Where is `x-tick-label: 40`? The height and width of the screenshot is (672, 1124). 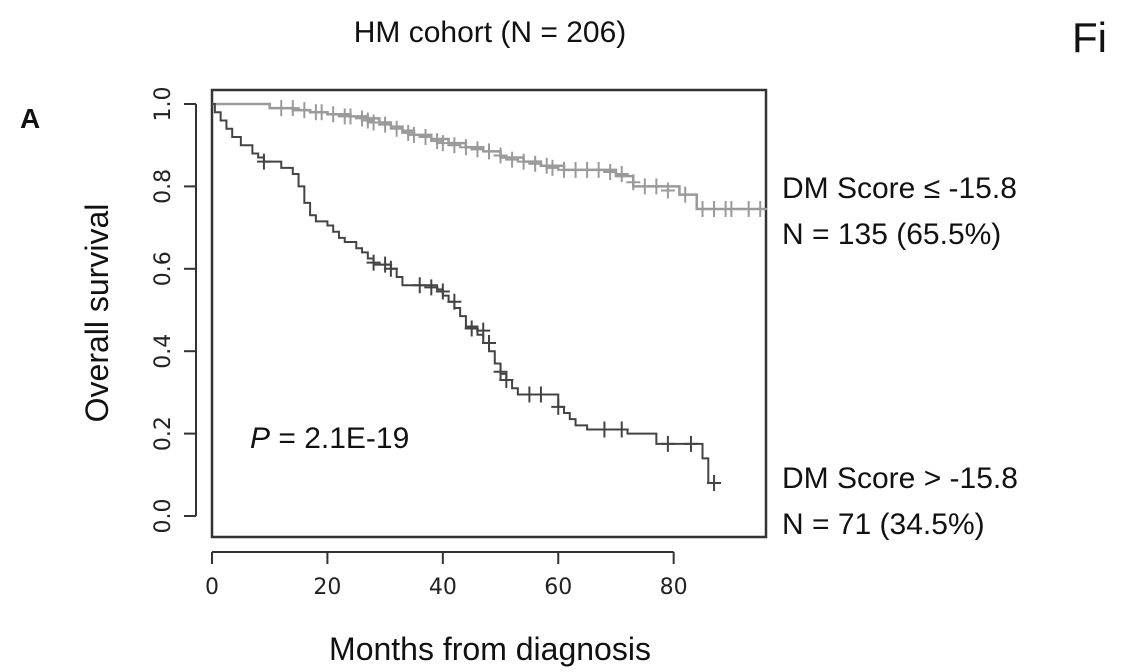 x-tick-label: 40 is located at coordinates (443, 587).